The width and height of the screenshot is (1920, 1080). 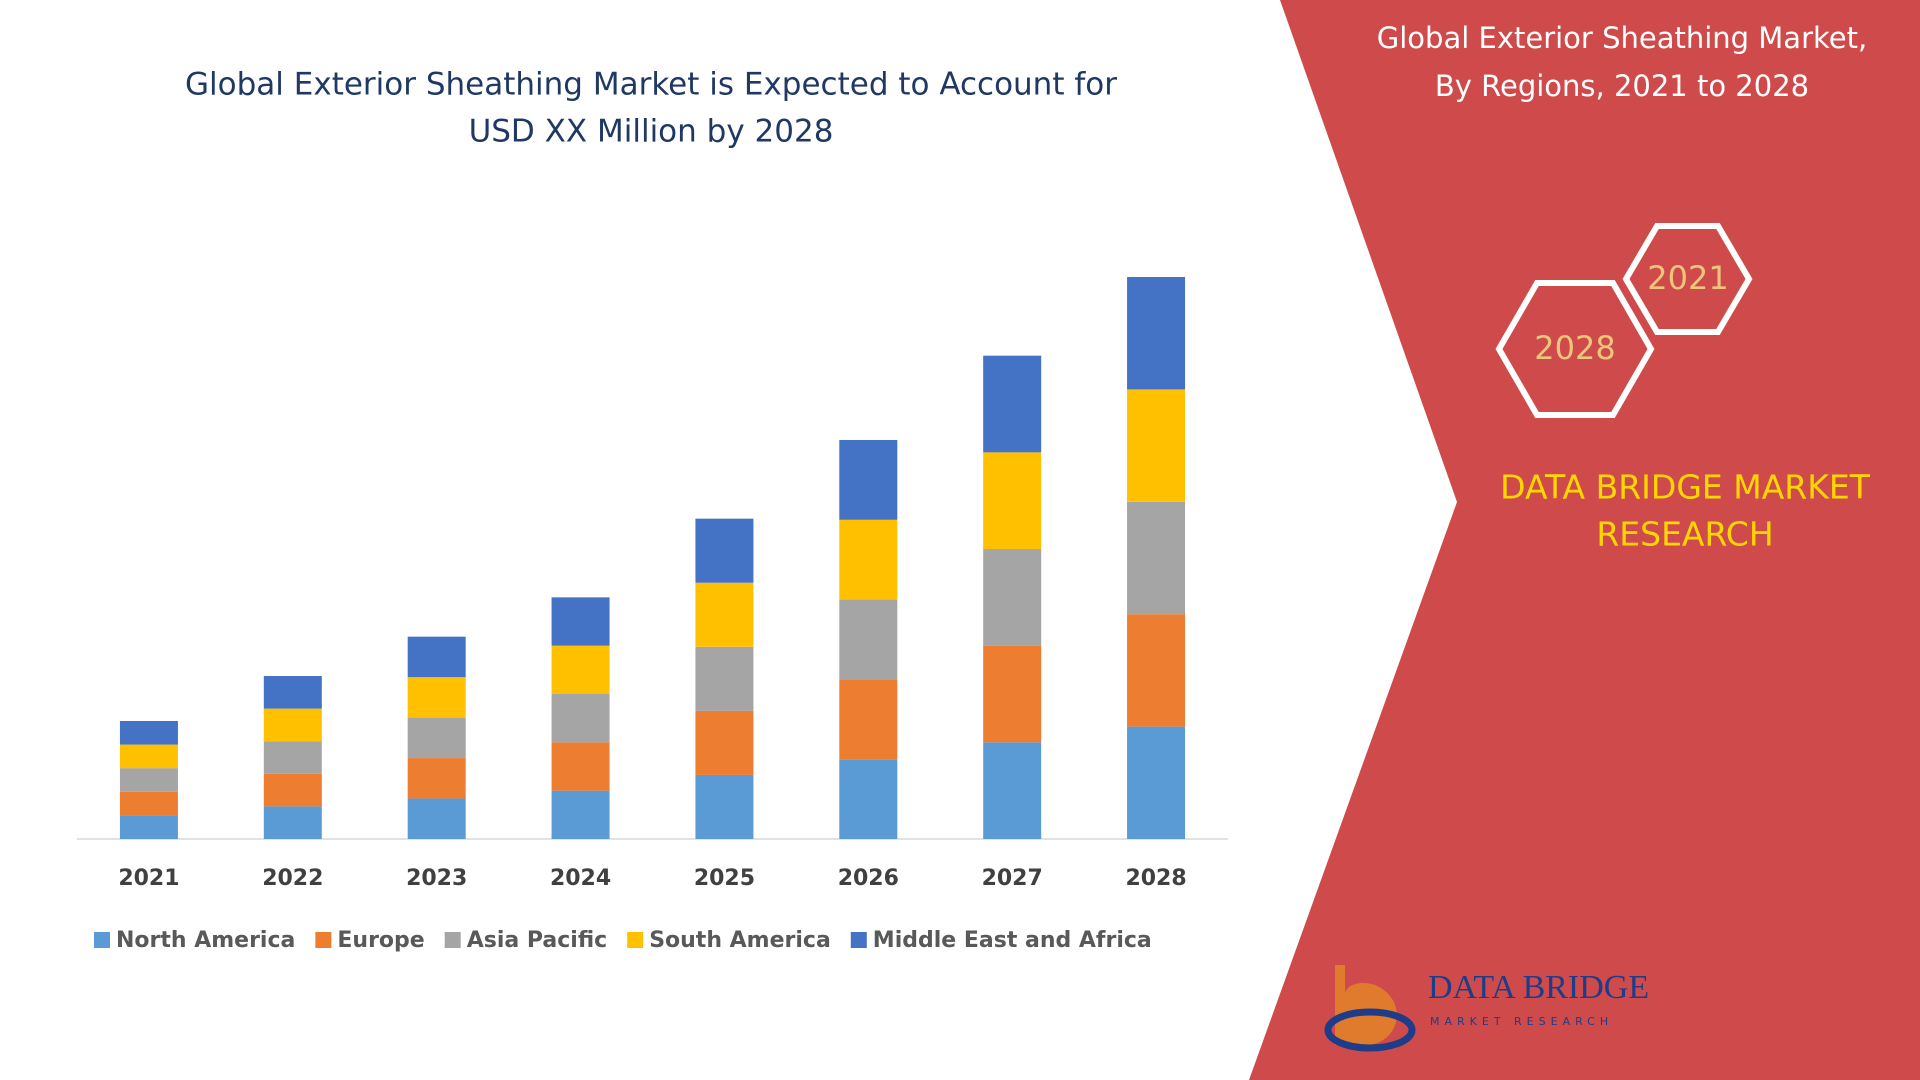 I want to click on brand-text: DATA BRIDGE MARKET, so click(x=1685, y=487).